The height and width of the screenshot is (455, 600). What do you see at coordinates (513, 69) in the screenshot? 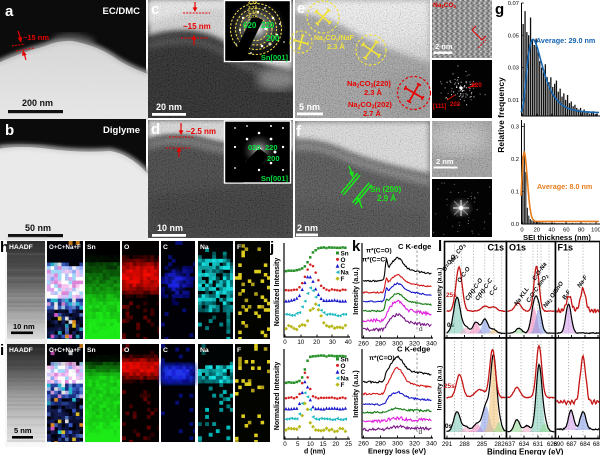
I see `svg-text: 0.03` at bounding box center [513, 69].